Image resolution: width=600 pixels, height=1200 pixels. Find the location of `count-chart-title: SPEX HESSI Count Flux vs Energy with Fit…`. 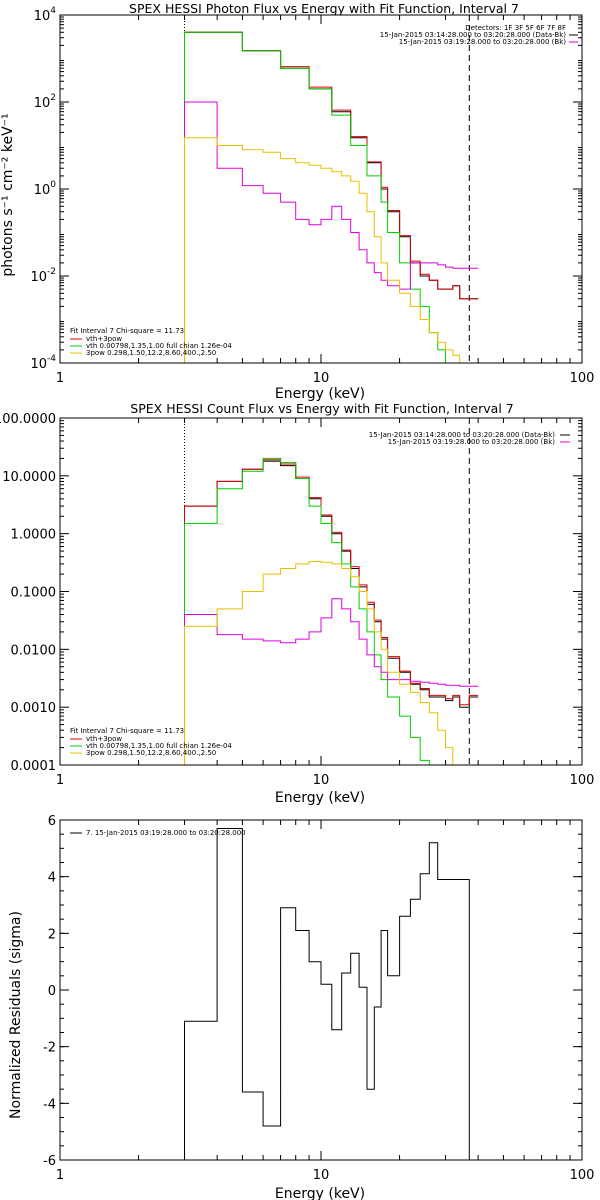

count-chart-title: SPEX HESSI Count Flux vs Energy with Fit… is located at coordinates (321, 408).